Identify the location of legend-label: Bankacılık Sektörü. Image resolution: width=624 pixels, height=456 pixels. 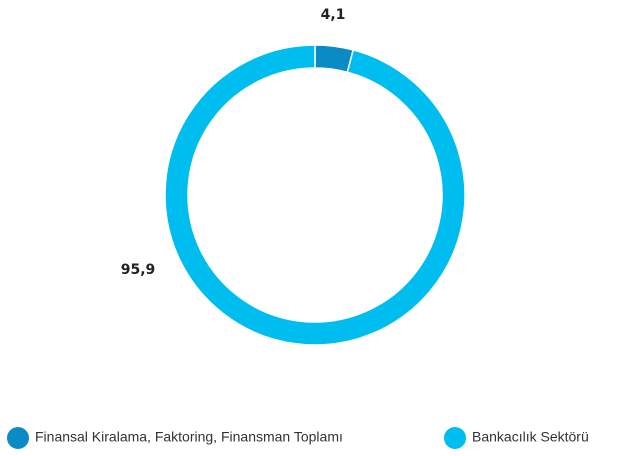
(530, 437).